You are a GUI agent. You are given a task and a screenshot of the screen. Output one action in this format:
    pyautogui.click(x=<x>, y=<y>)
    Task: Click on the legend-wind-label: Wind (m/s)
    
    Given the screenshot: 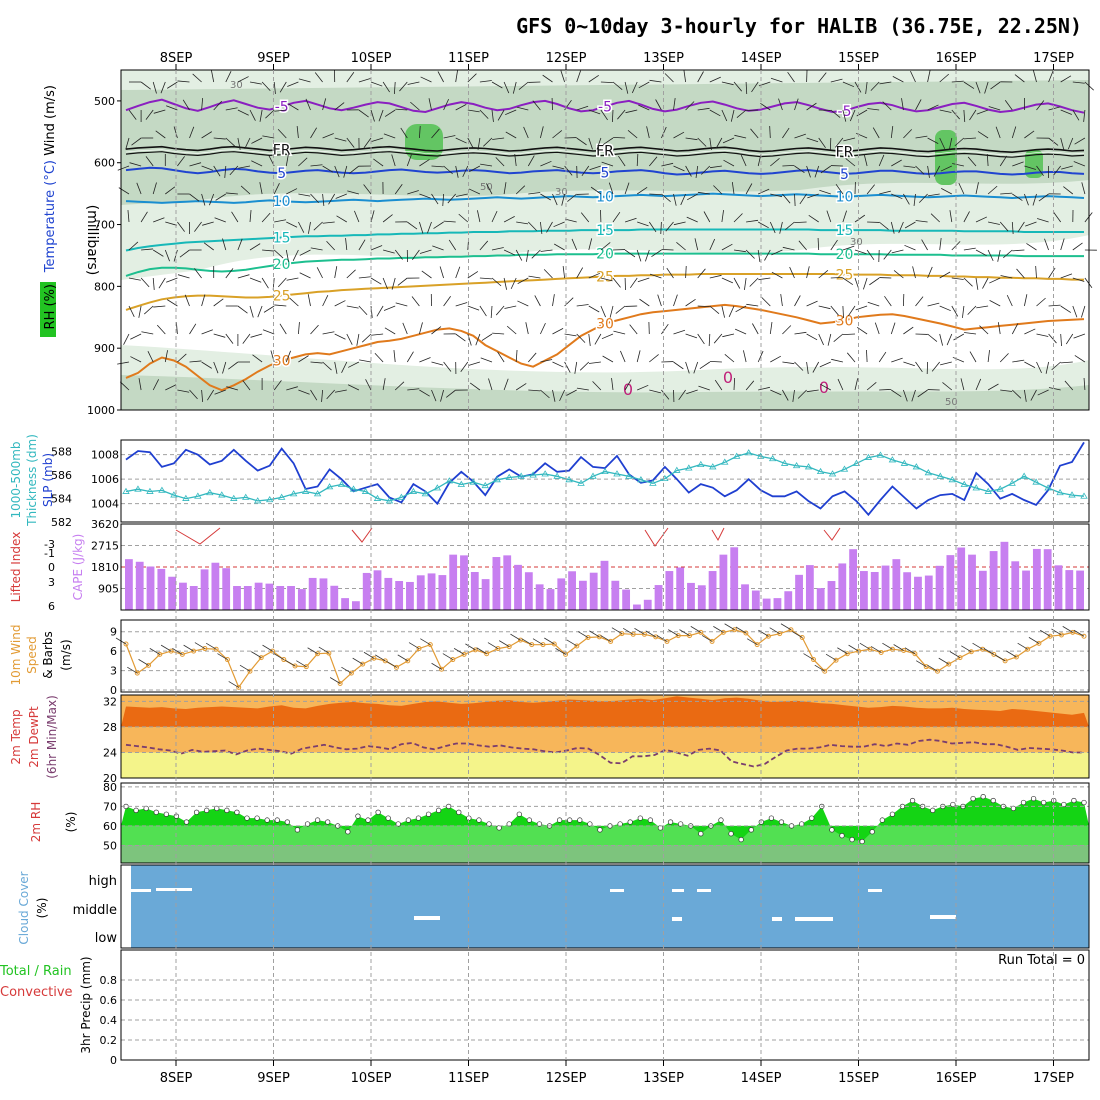 What is the action you would take?
    pyautogui.click(x=50, y=120)
    